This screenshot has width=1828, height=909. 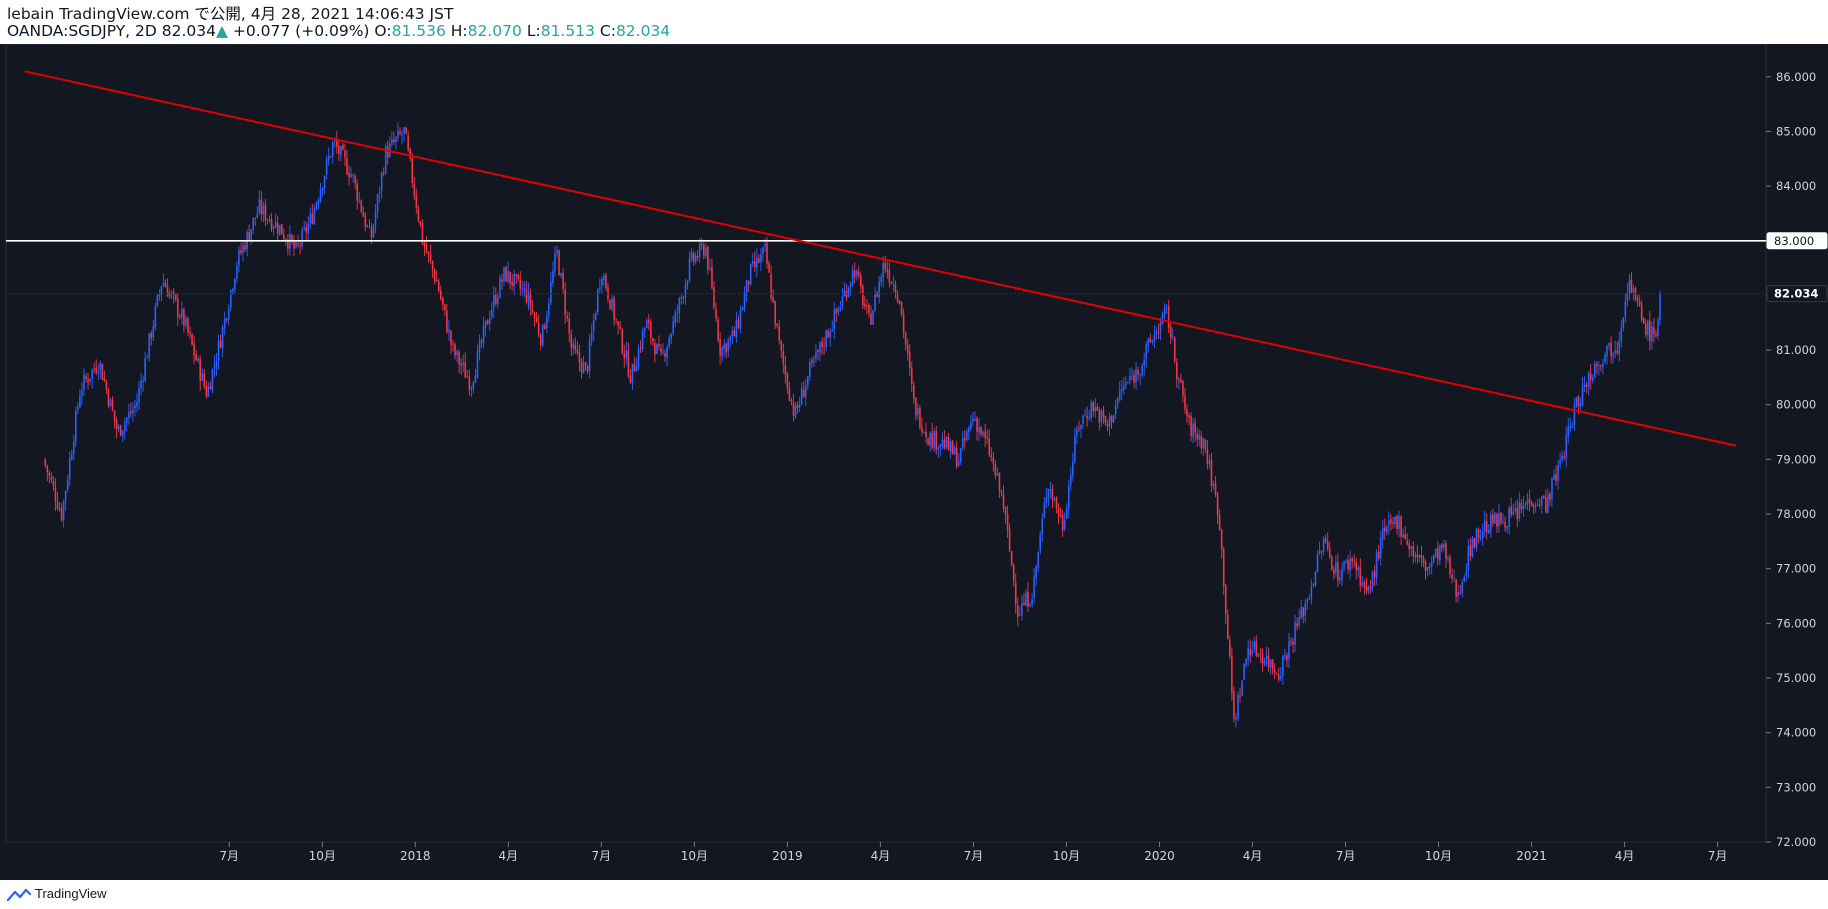 I want to click on price-change: +0.077 (+0.09%), so click(x=301, y=31).